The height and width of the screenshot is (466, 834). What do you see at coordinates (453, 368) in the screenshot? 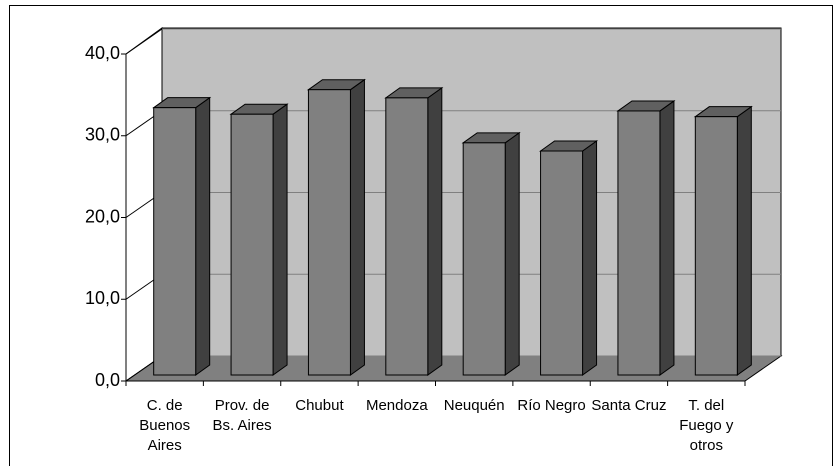
I see `floor` at bounding box center [453, 368].